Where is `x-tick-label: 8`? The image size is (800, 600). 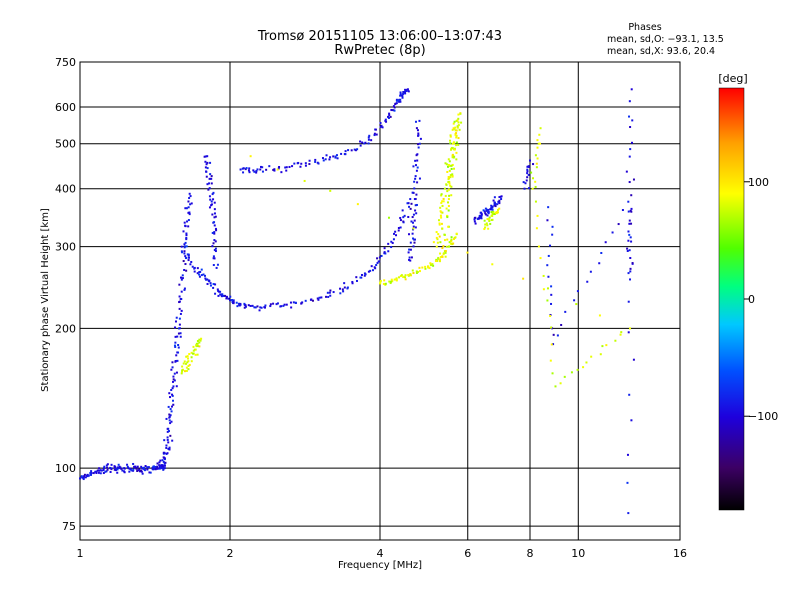 x-tick-label: 8 is located at coordinates (530, 553).